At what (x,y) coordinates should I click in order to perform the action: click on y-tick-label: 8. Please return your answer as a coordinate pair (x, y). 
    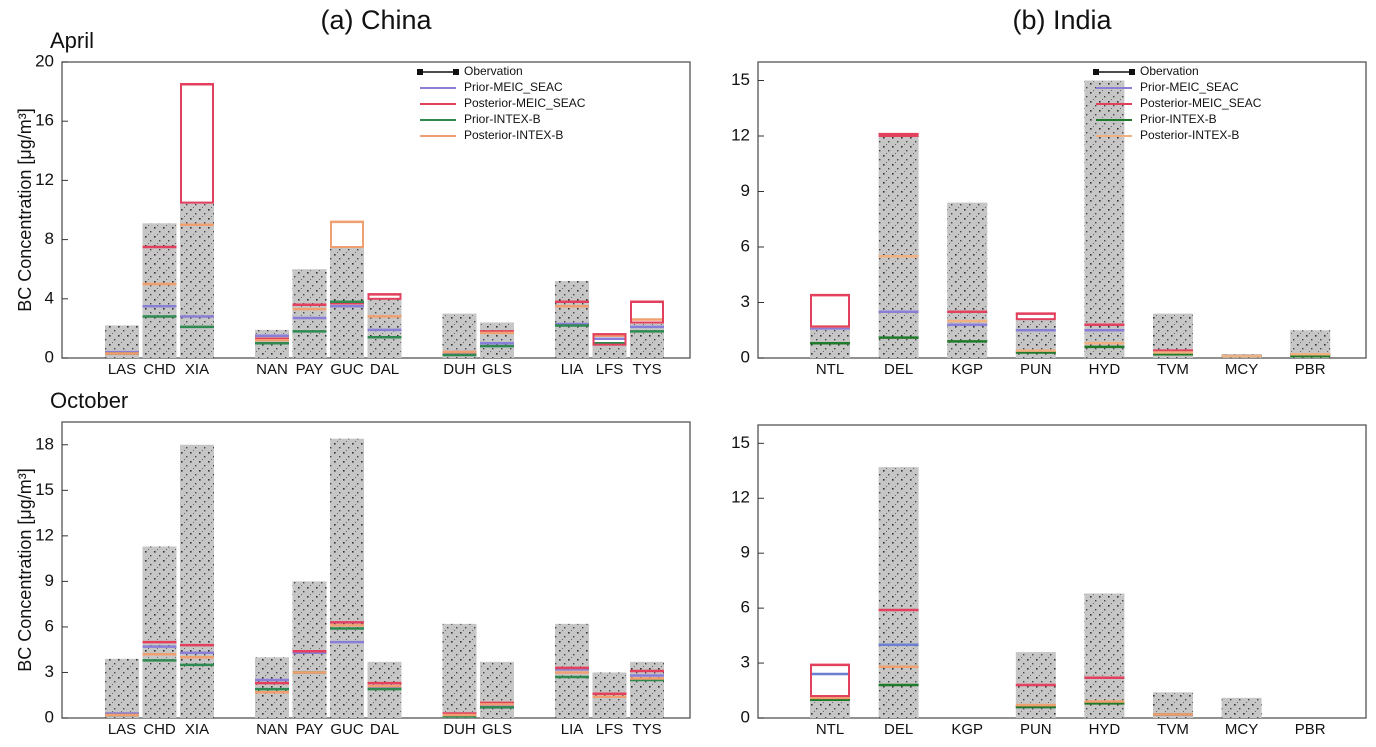
    Looking at the image, I should click on (49, 238).